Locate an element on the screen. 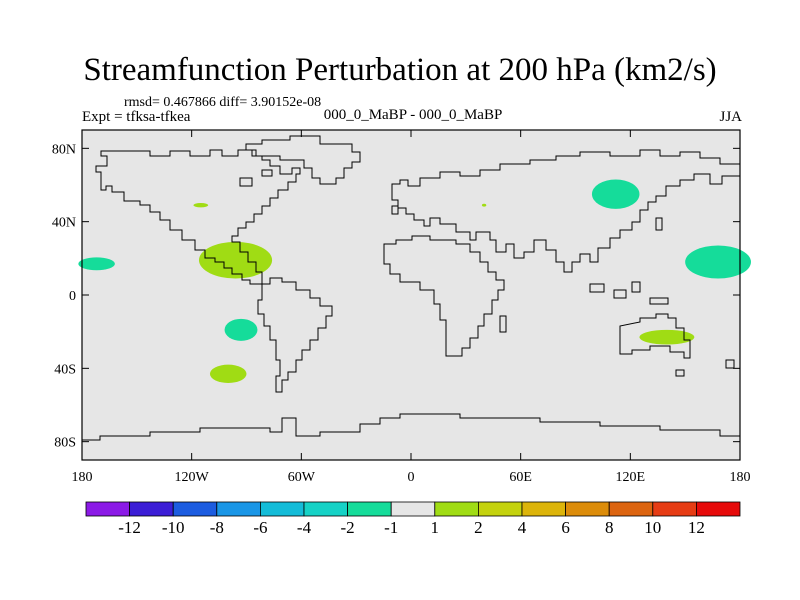  coastline-australia is located at coordinates (655, 336).